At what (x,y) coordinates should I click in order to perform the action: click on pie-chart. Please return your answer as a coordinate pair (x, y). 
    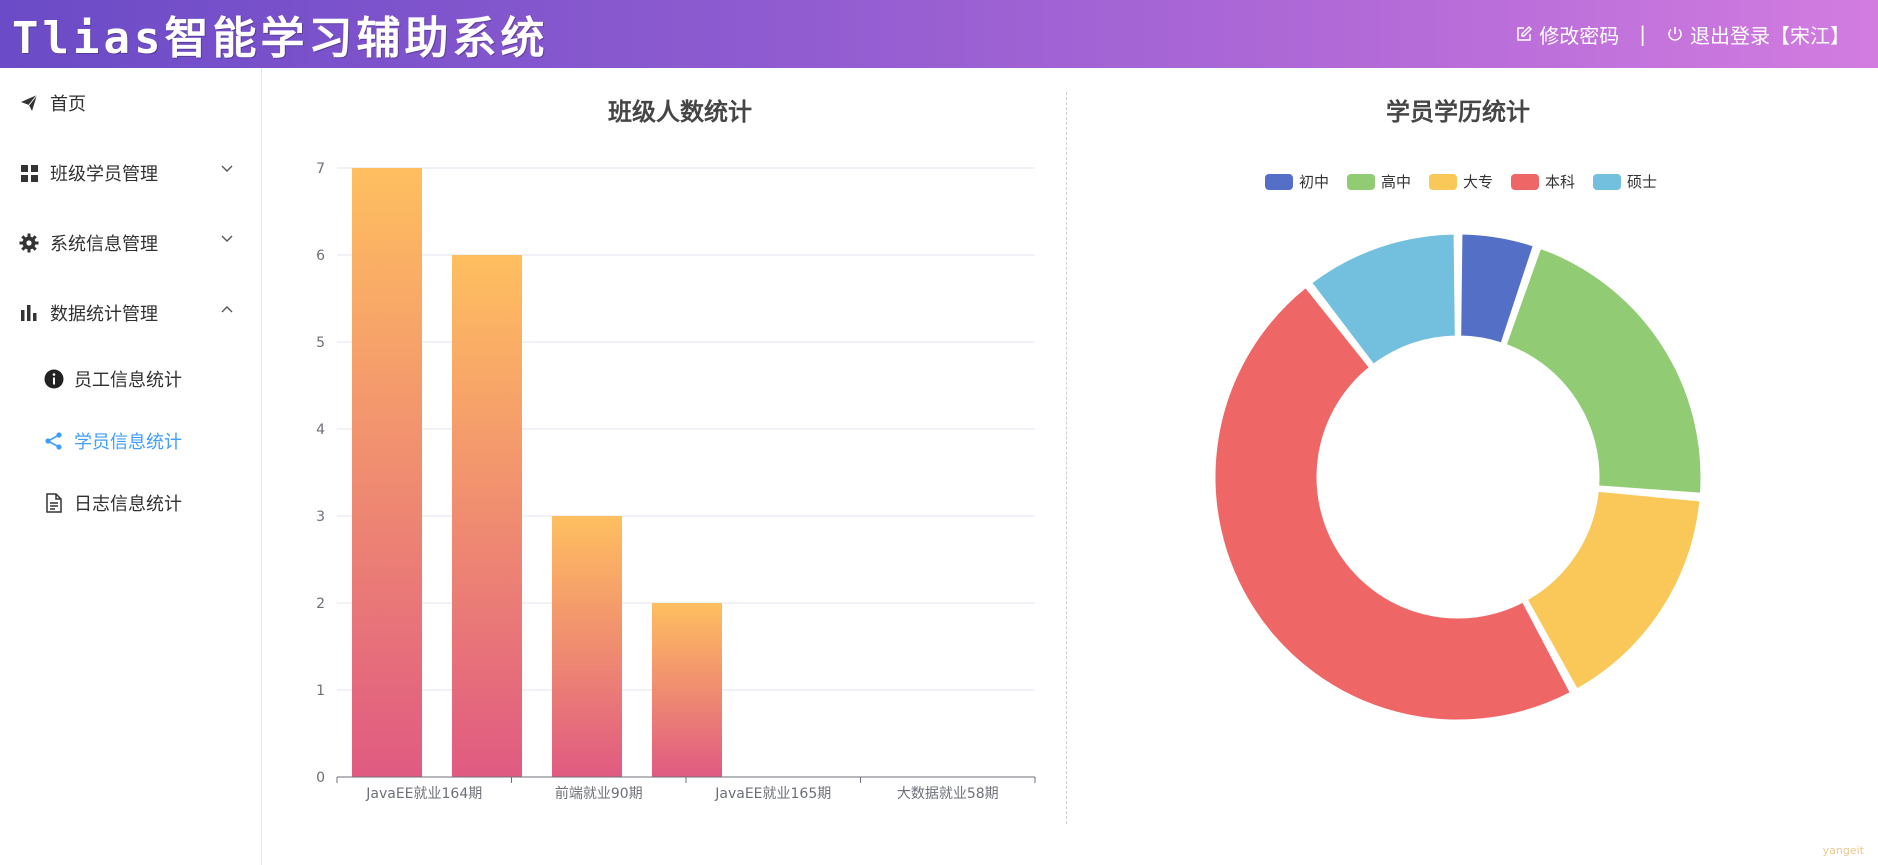
    Looking at the image, I should click on (1458, 477).